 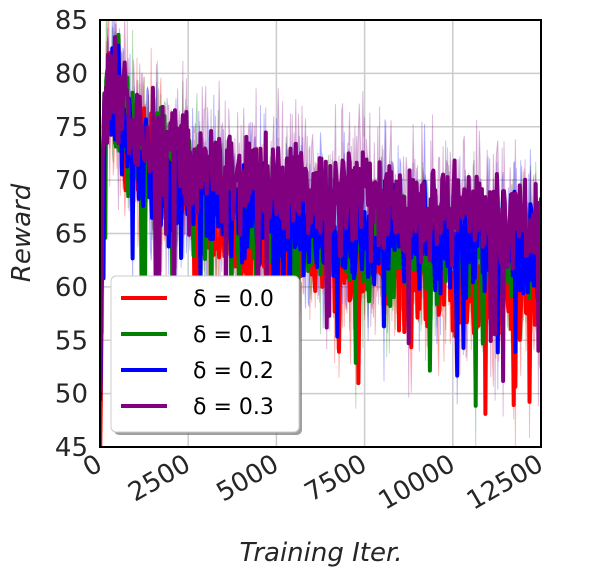 I want to click on y-tick-label: 80, so click(x=71, y=74).